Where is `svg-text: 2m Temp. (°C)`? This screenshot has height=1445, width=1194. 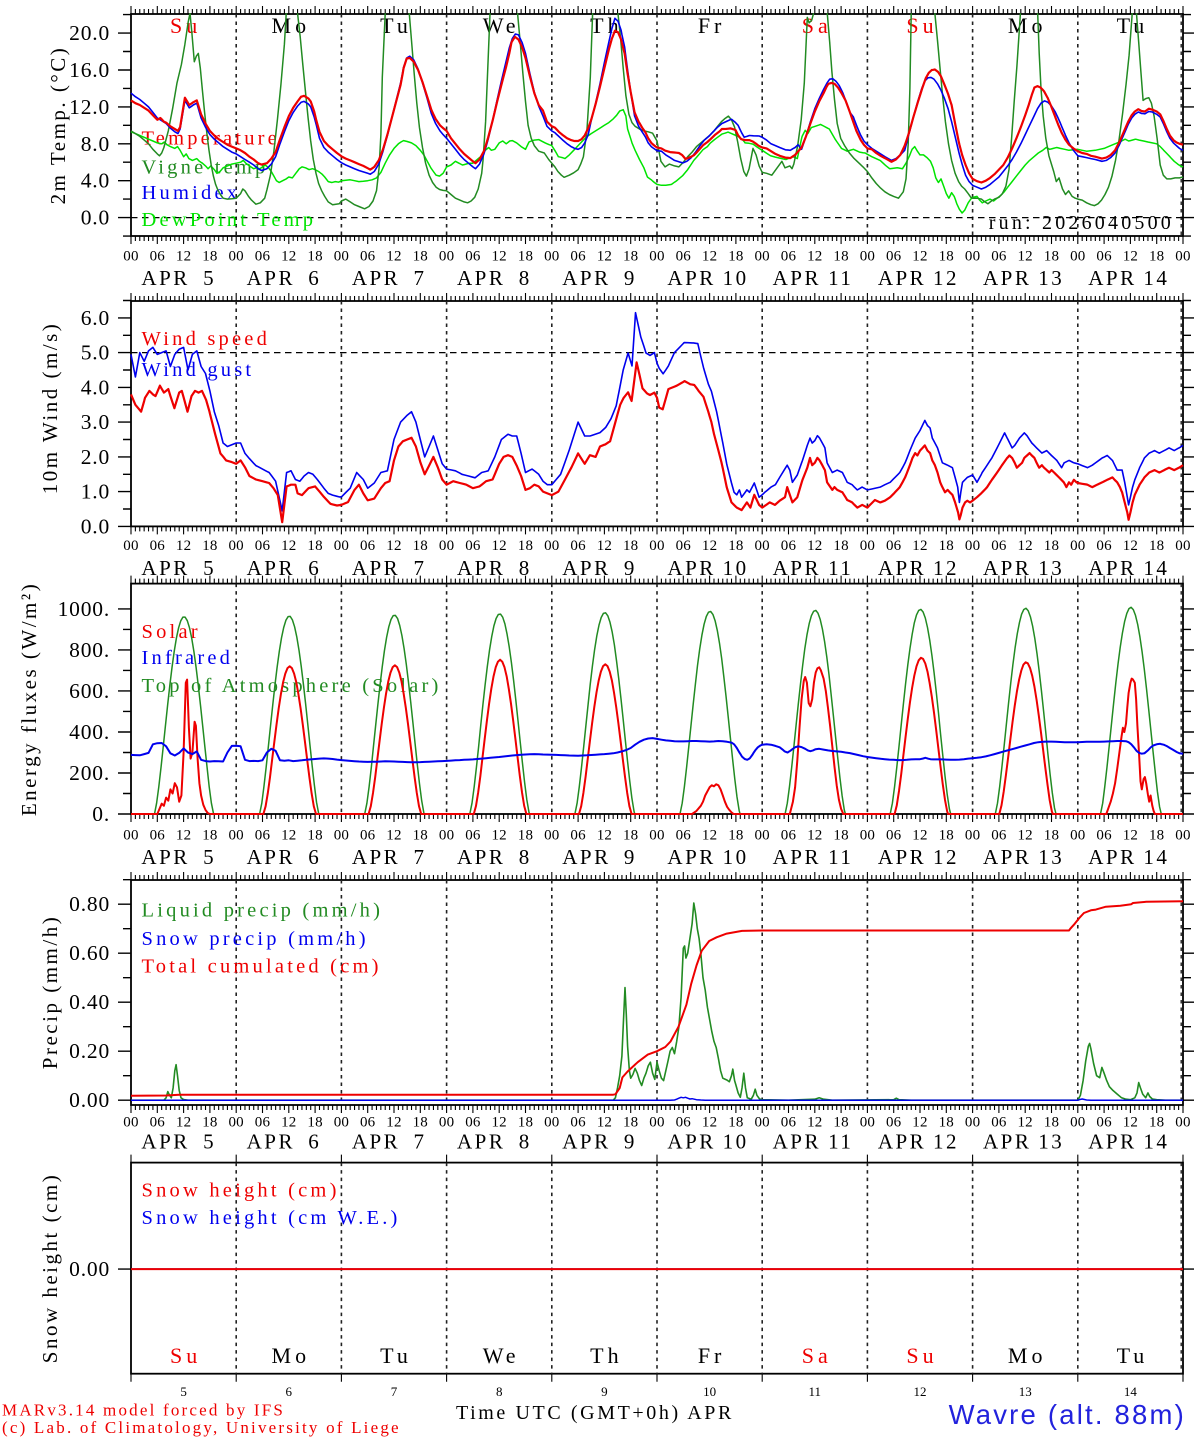
svg-text: 2m Temp. (°C) is located at coordinates (58, 125).